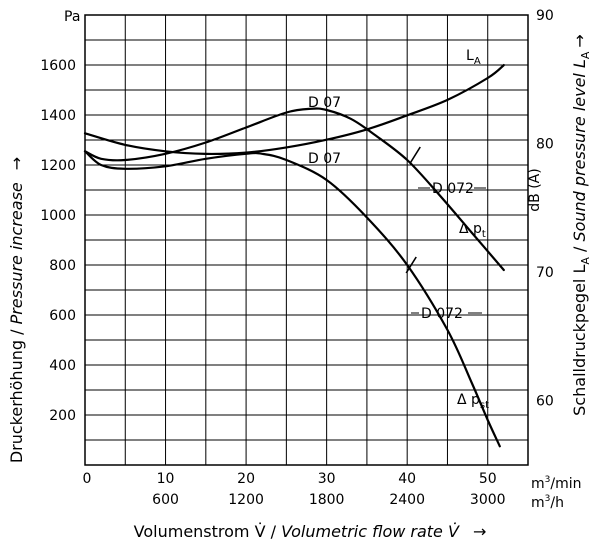  I want to click on x-secondary-tick-label: 600, so click(165, 500).